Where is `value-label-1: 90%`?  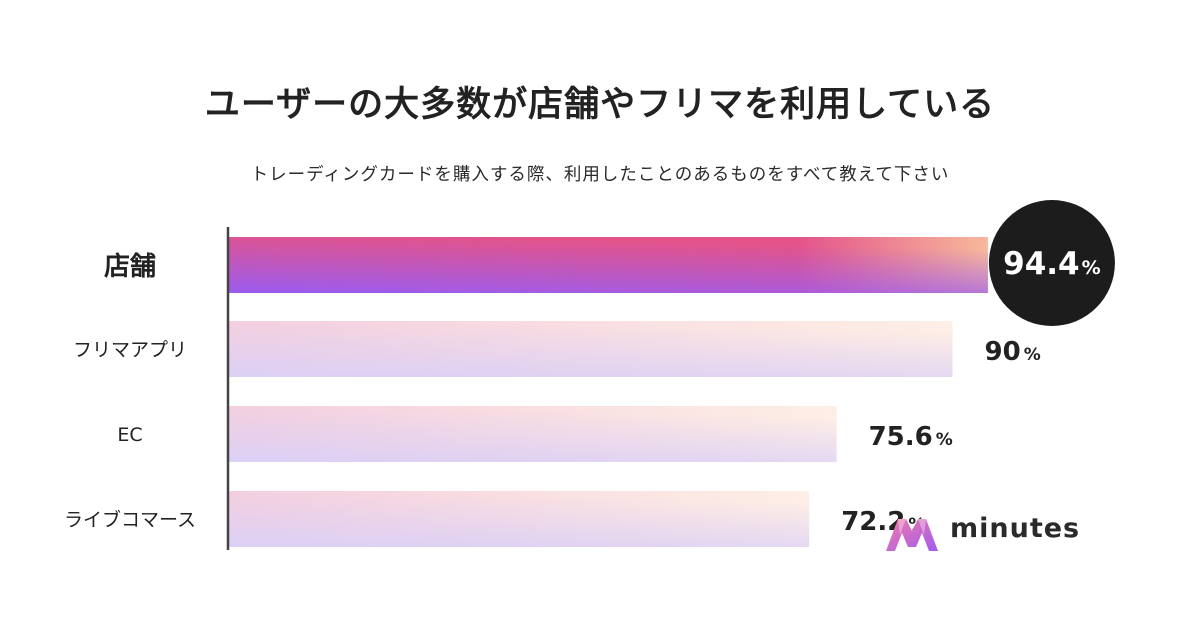
value-label-1: 90% is located at coordinates (1013, 352).